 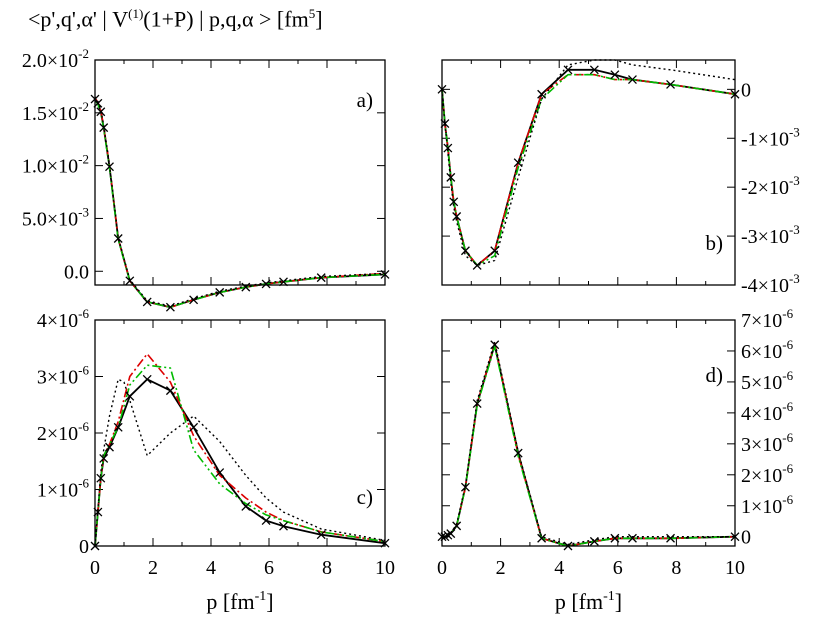 What do you see at coordinates (770, 284) in the screenshot?
I see `y-tick-label: -4×10⁻³` at bounding box center [770, 284].